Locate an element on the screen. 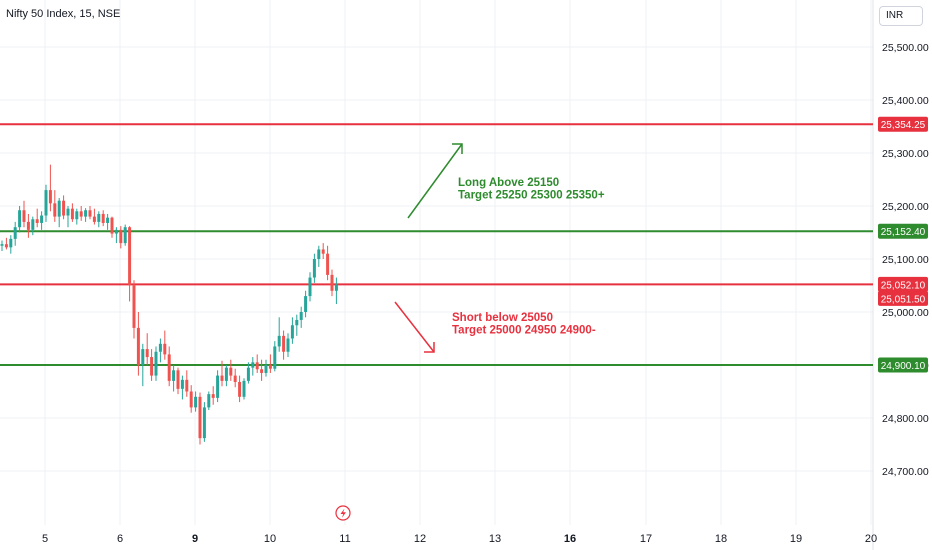 The width and height of the screenshot is (932, 550). price-tick-label: 25,100.00 is located at coordinates (905, 260).